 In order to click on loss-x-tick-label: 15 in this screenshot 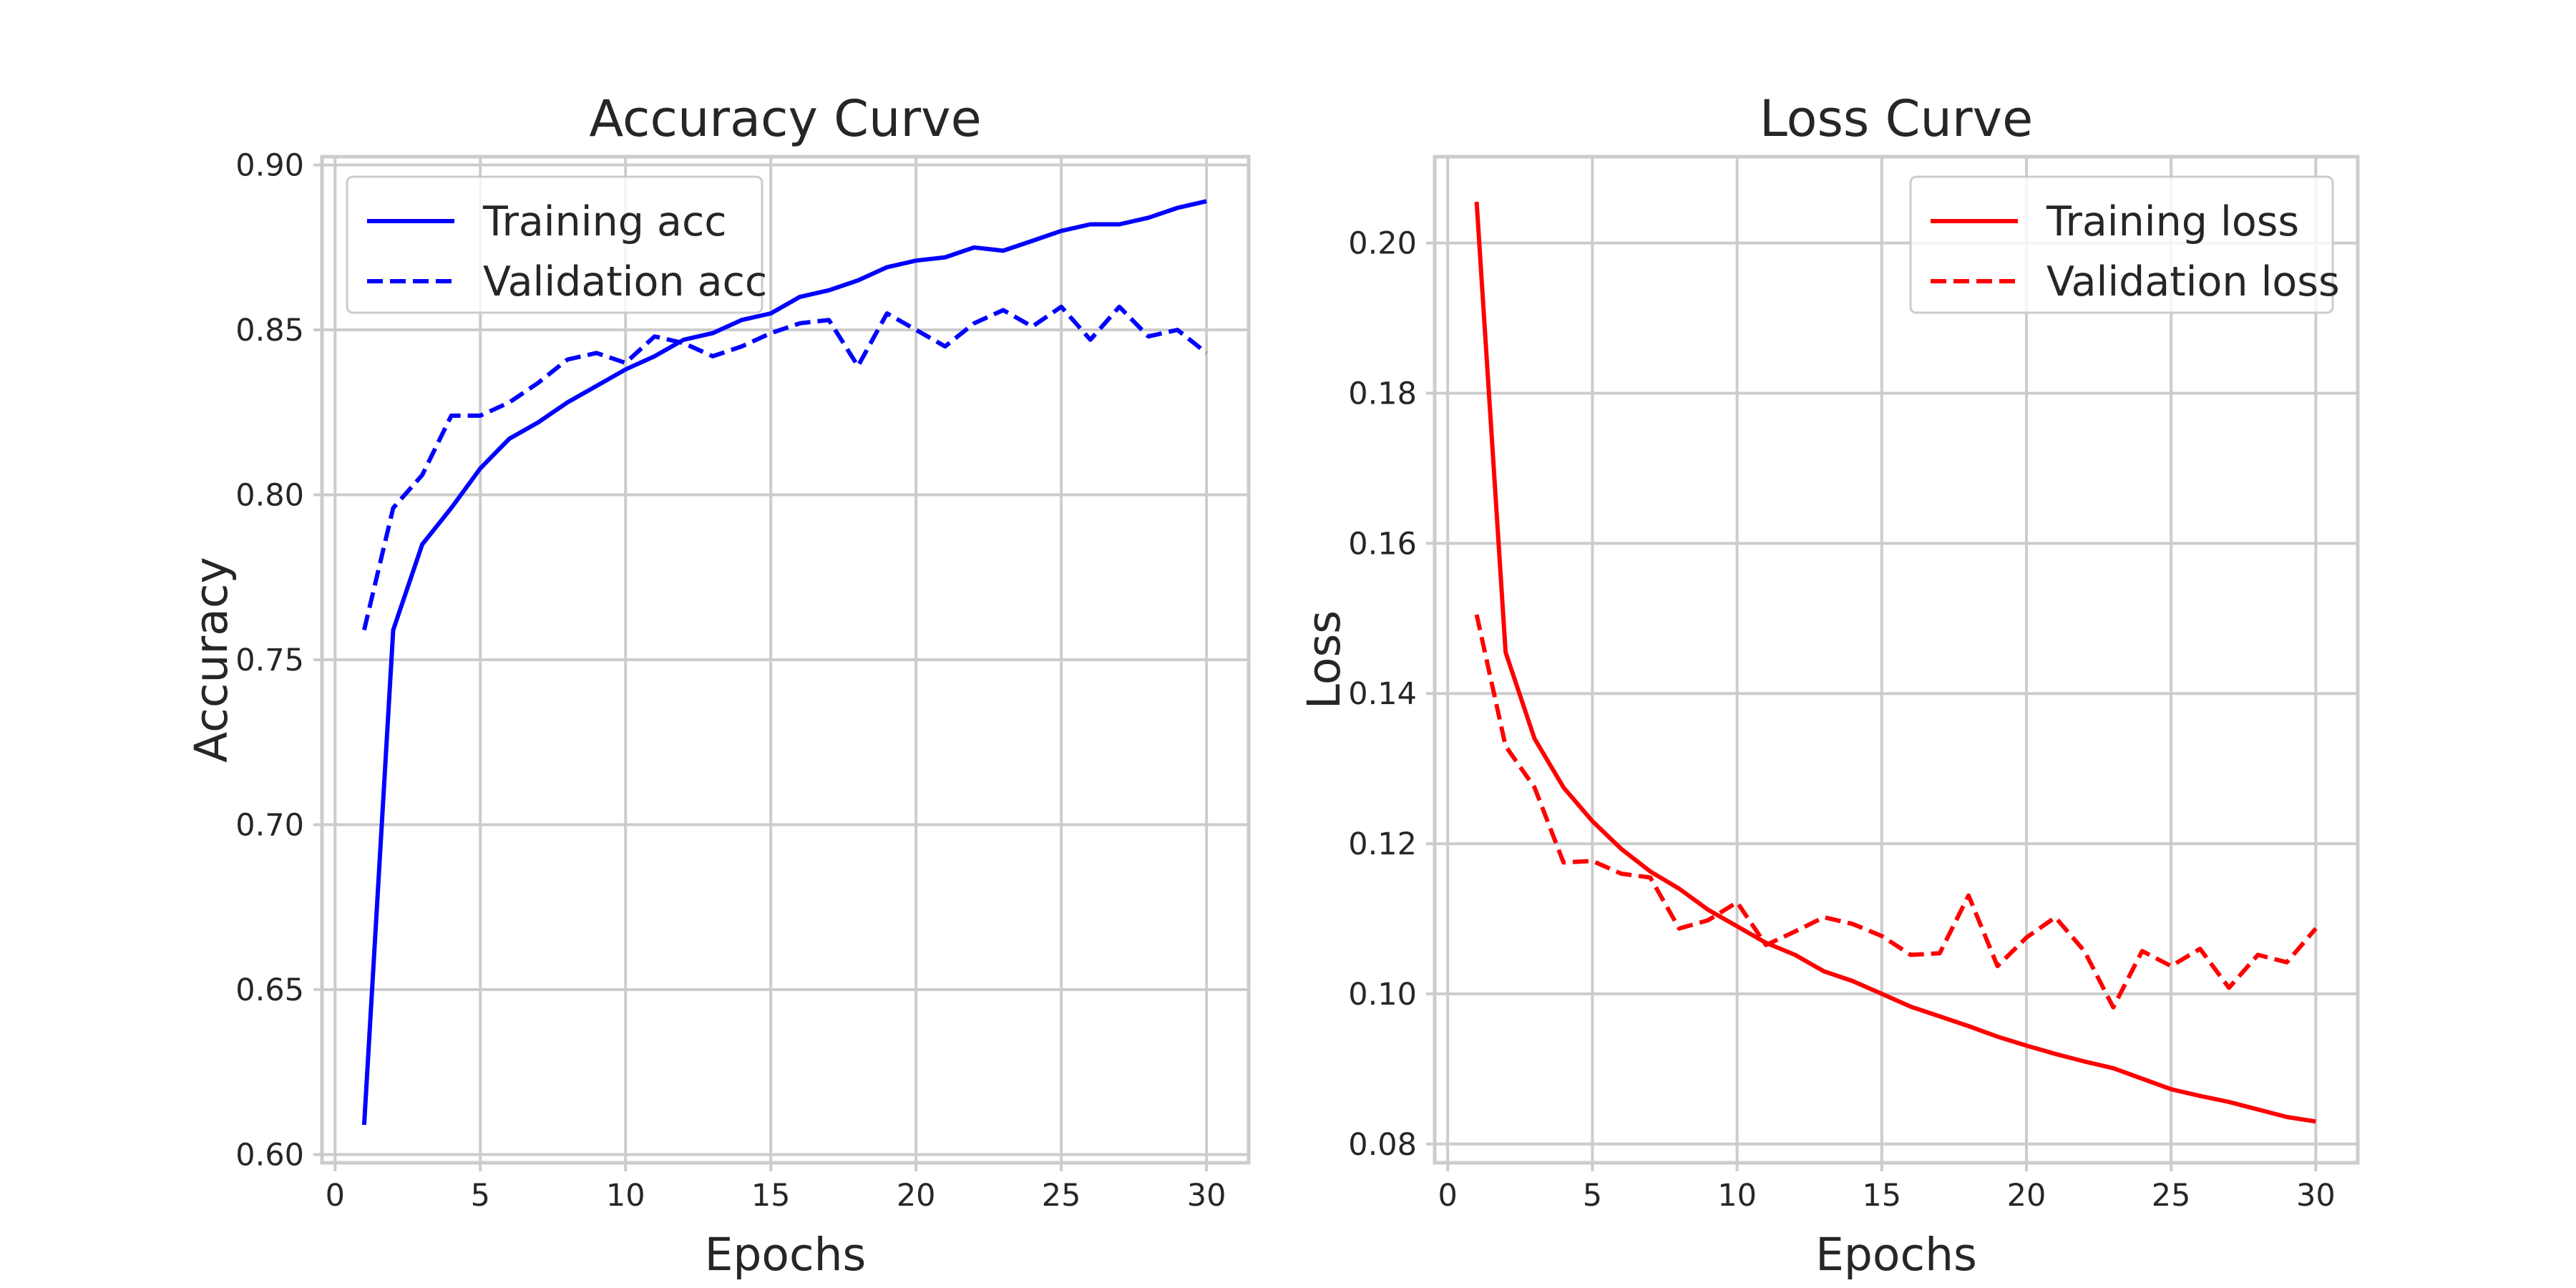, I will do `click(1881, 1196)`.